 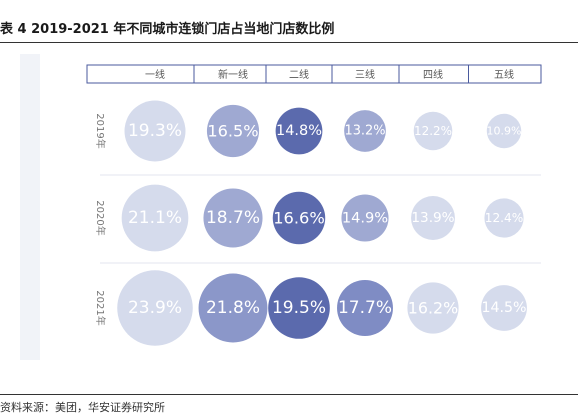 I want to click on bubble-0-3: 13.2%, so click(x=365, y=131).